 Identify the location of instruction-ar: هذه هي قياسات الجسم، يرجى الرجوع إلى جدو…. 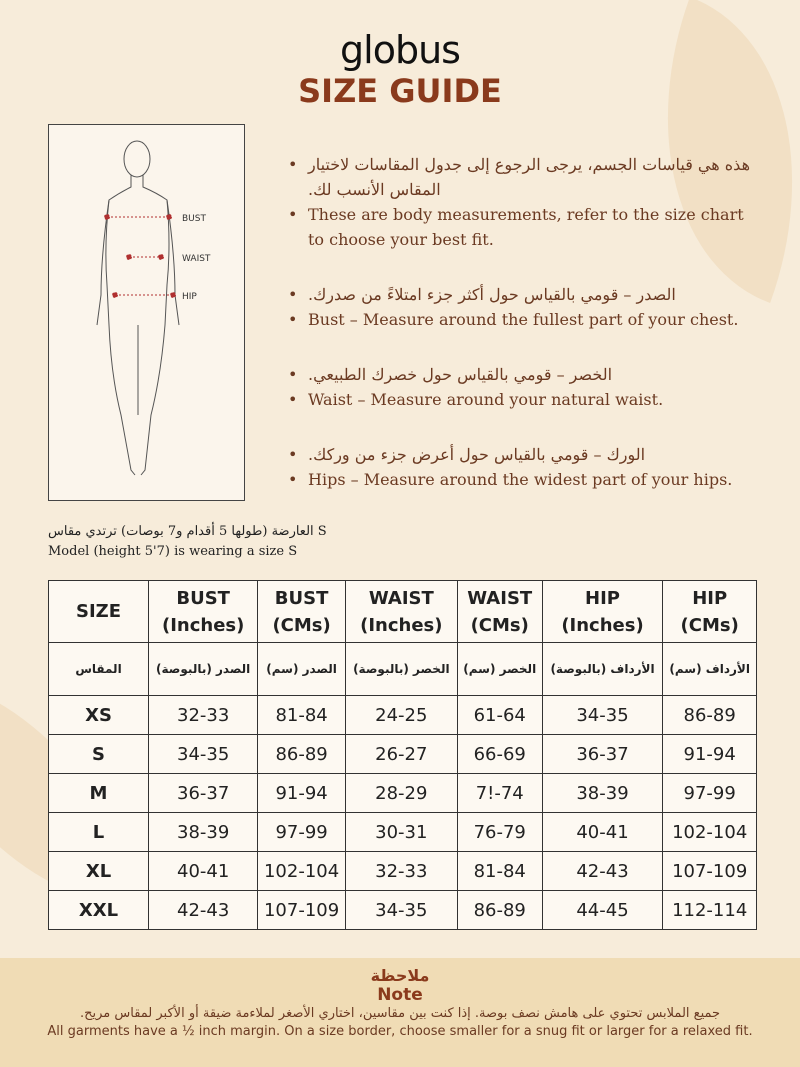
(523, 177).